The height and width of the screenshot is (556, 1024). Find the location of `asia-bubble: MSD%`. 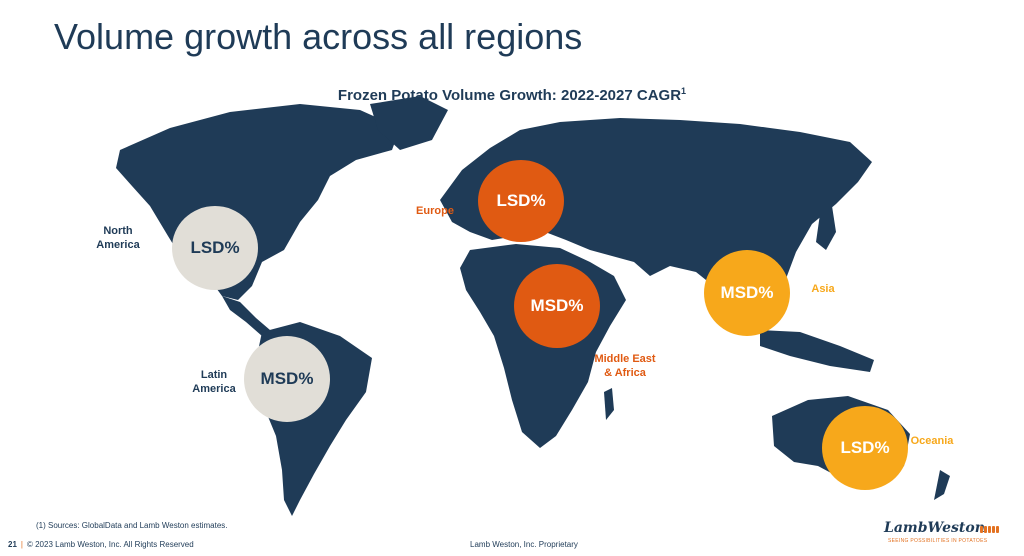

asia-bubble: MSD% is located at coordinates (747, 293).